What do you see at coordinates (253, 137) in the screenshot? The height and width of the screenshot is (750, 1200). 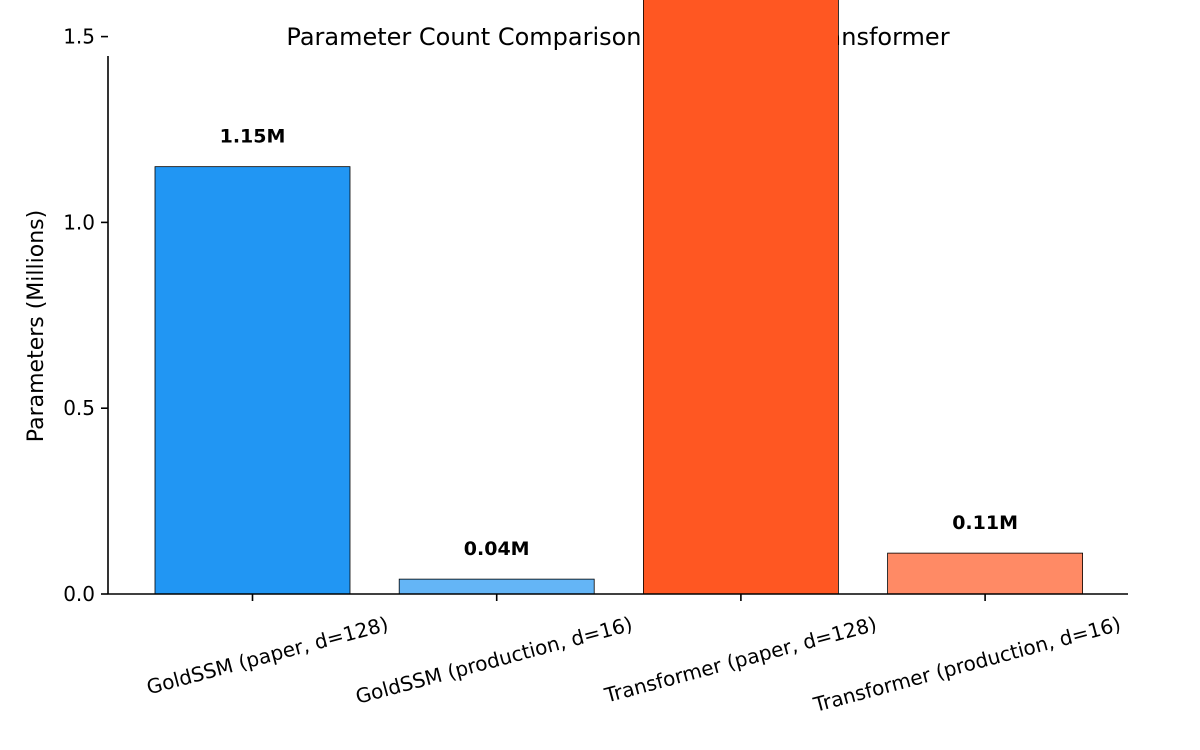 I see `value-label: 1.15M` at bounding box center [253, 137].